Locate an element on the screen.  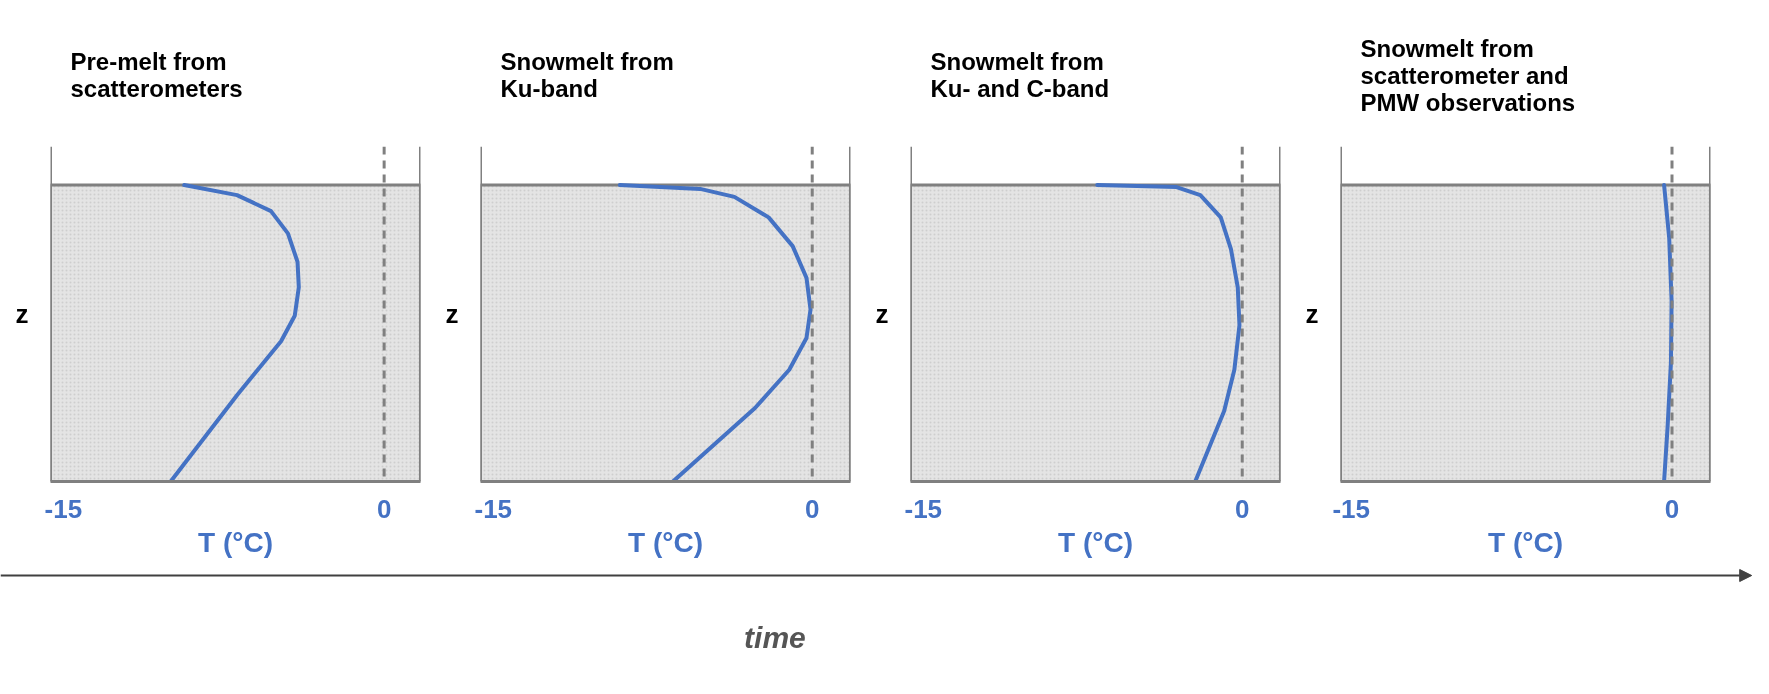
chart-title: Snowmelt from Ku- and C-band is located at coordinates (1020, 74).